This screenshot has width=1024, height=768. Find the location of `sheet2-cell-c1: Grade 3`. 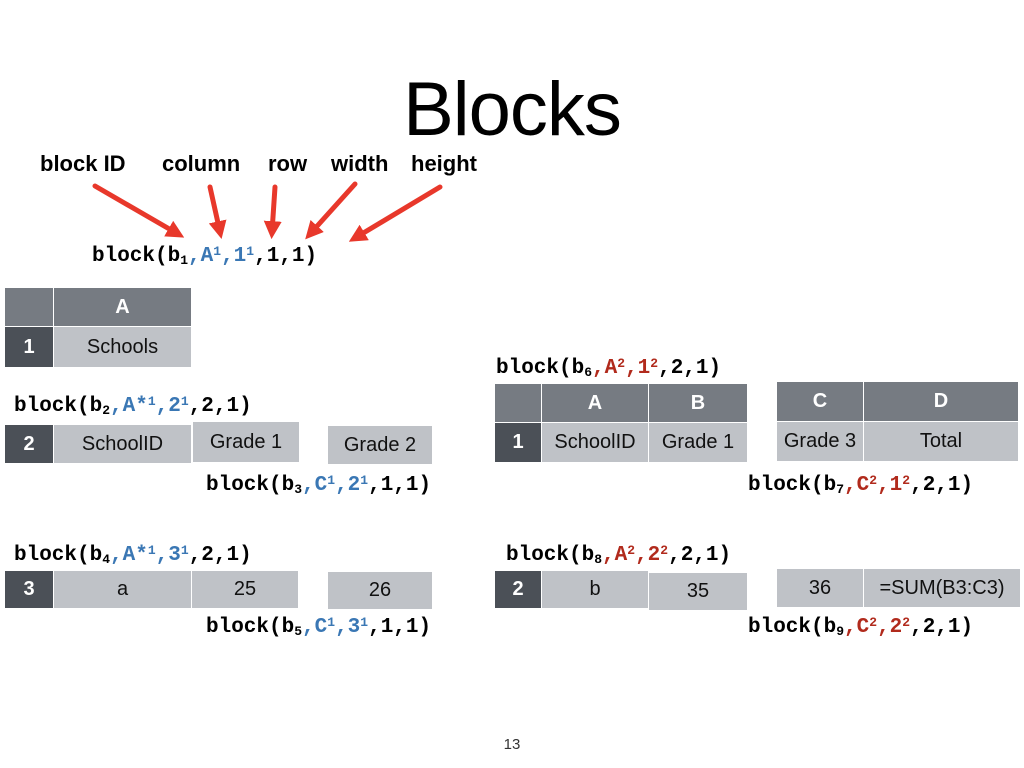

sheet2-cell-c1: Grade 3 is located at coordinates (820, 441).